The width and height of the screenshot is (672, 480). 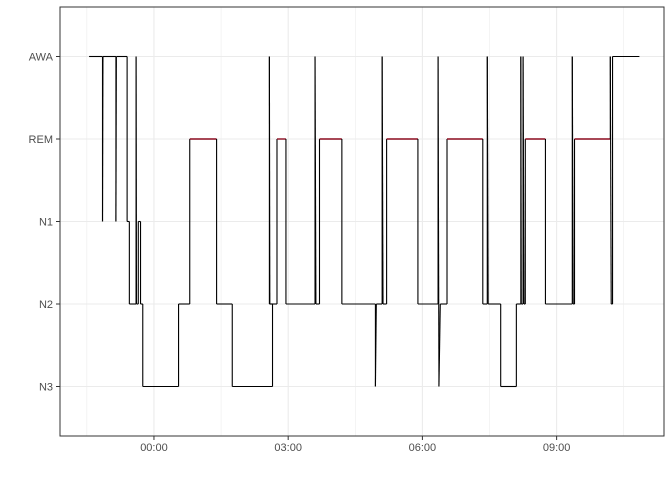 I want to click on y-axis: N3 N2 N1 REM AWA, so click(x=44, y=223).